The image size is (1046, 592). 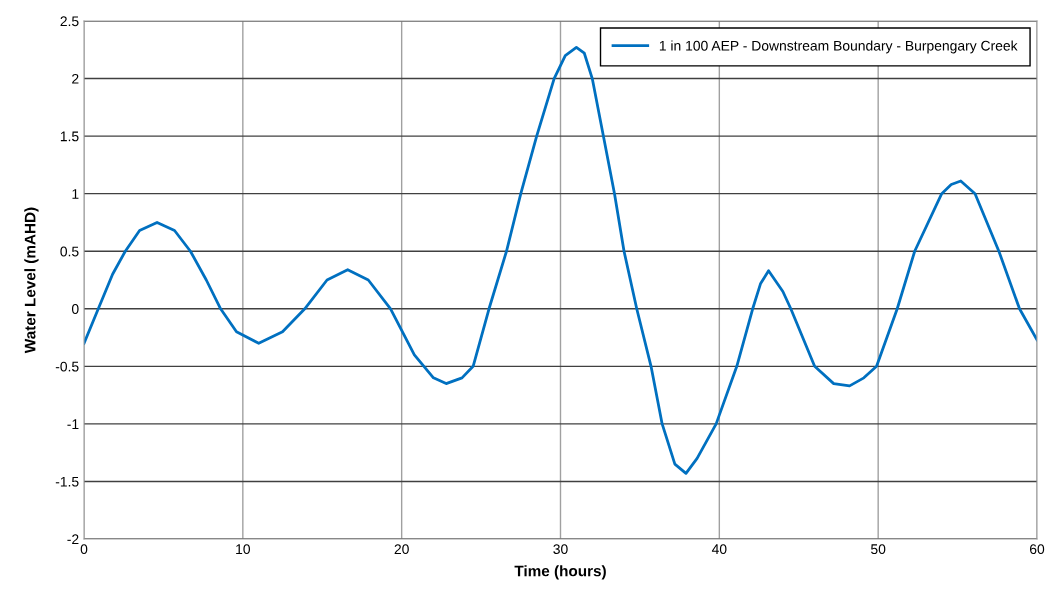 What do you see at coordinates (1037, 549) in the screenshot?
I see `x-tick-label: 60` at bounding box center [1037, 549].